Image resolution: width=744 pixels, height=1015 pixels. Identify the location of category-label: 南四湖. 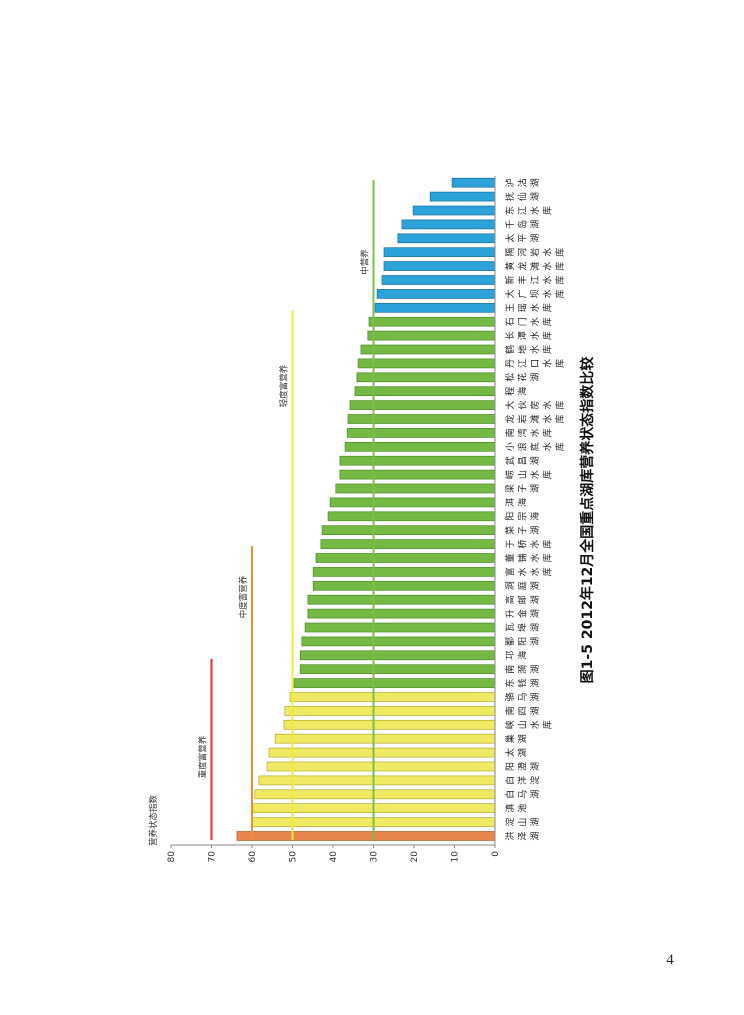
(522, 709).